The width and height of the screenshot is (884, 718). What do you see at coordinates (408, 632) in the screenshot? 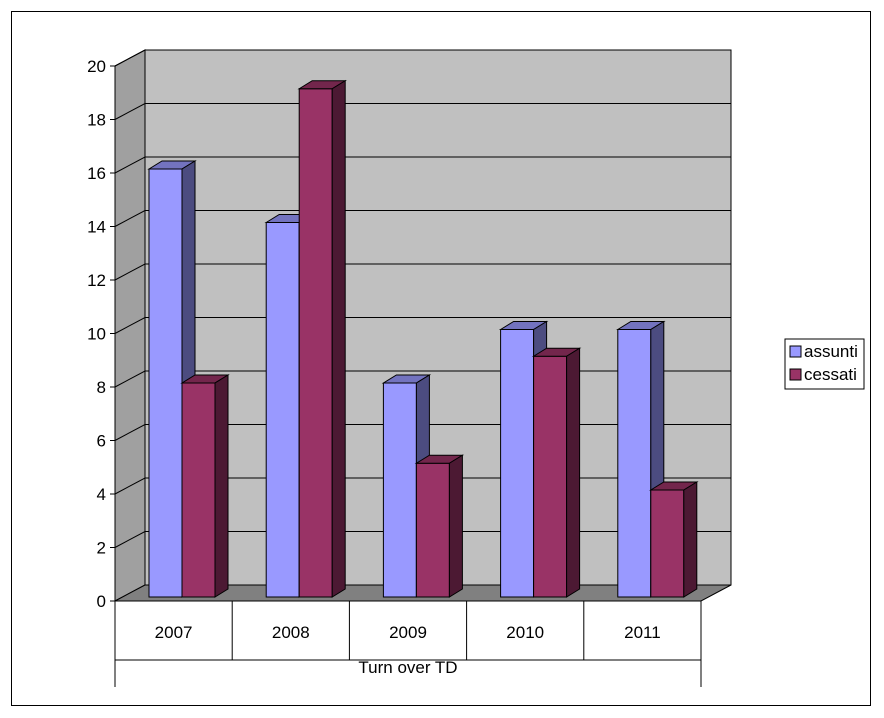
I see `category-label-2009: 2009` at bounding box center [408, 632].